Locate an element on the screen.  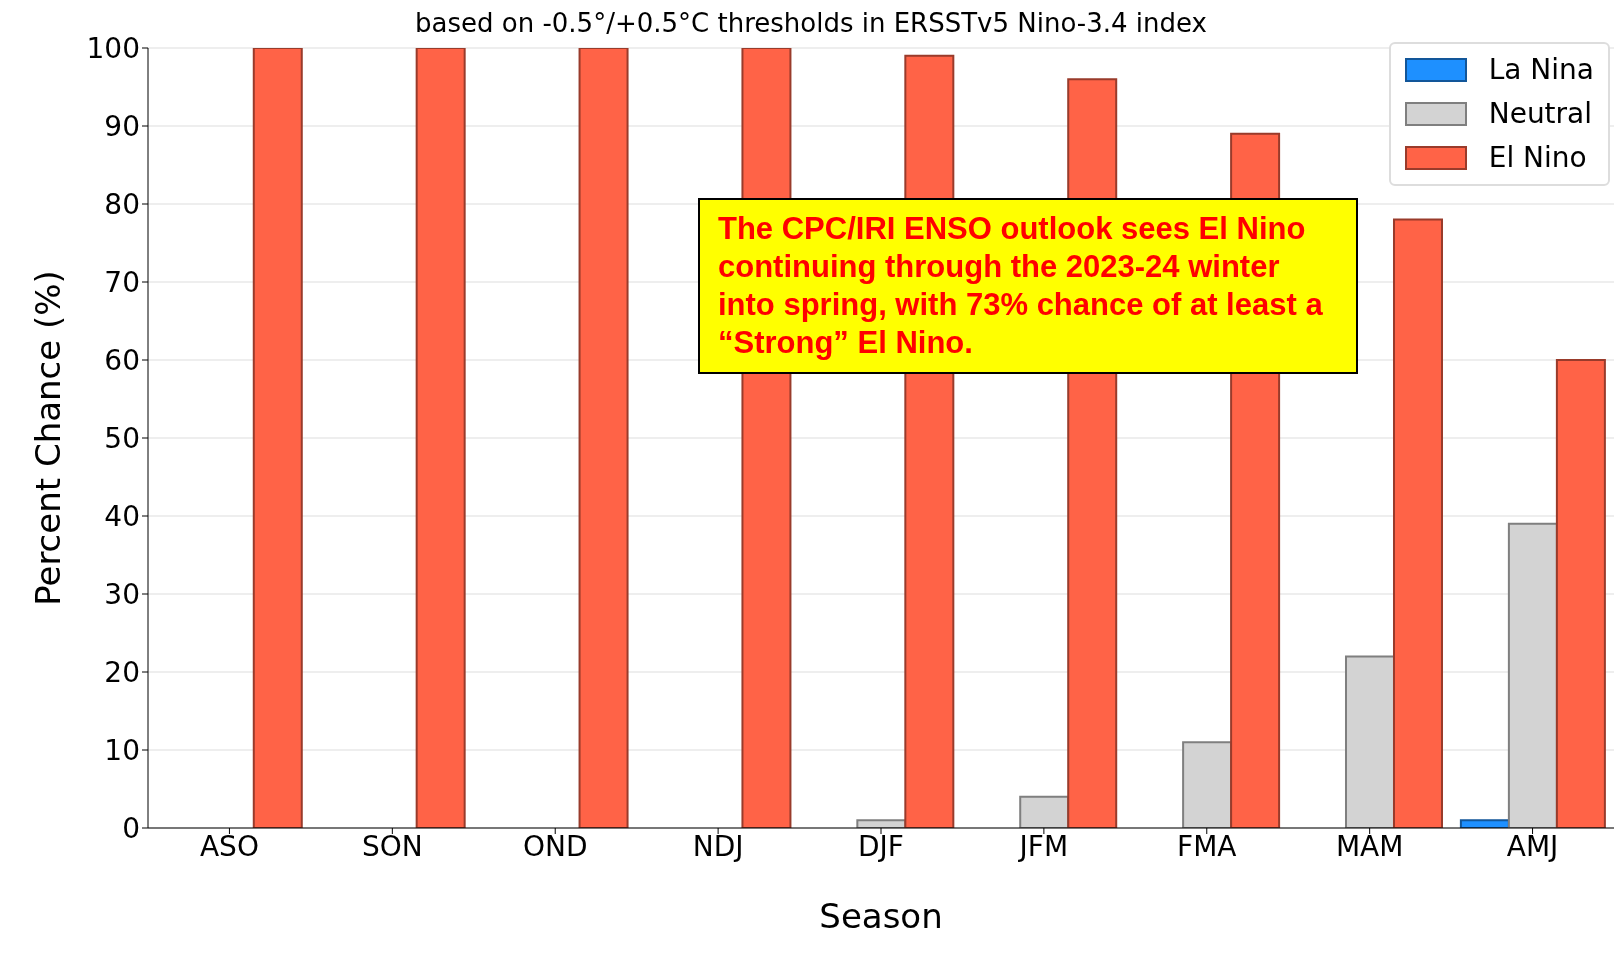
y-tick-label: 40 is located at coordinates (122, 516).